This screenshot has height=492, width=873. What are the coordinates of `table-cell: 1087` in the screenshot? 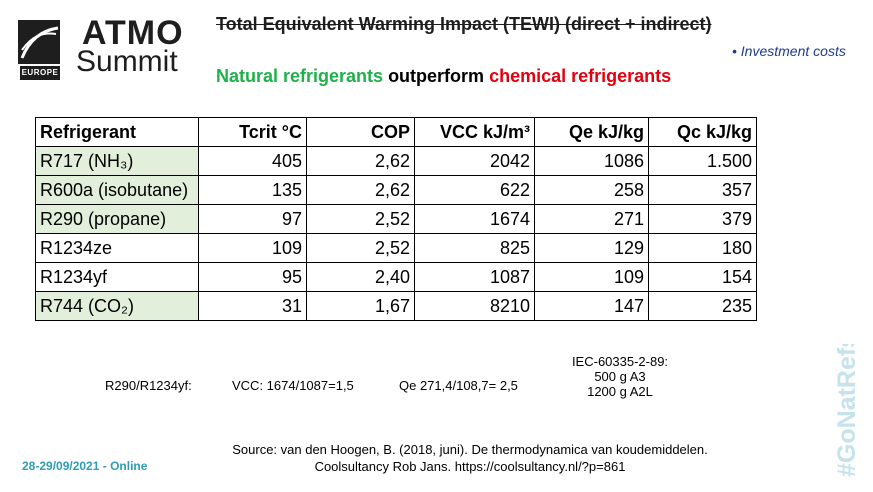 It's located at (474, 277).